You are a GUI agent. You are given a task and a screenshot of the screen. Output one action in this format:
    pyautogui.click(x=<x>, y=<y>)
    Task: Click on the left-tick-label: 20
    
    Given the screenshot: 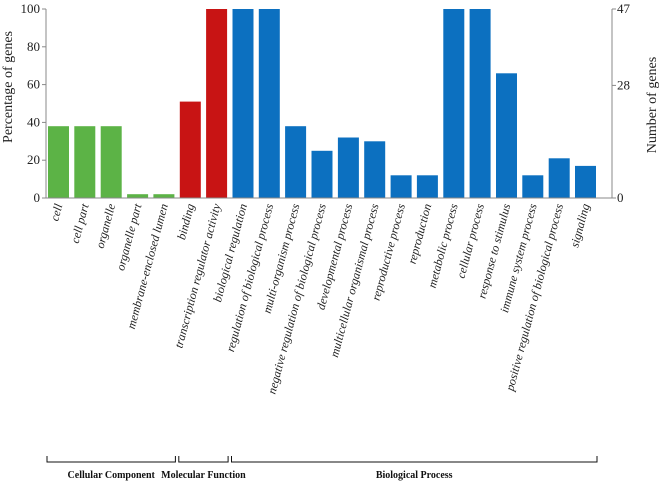 What is the action you would take?
    pyautogui.click(x=33, y=159)
    